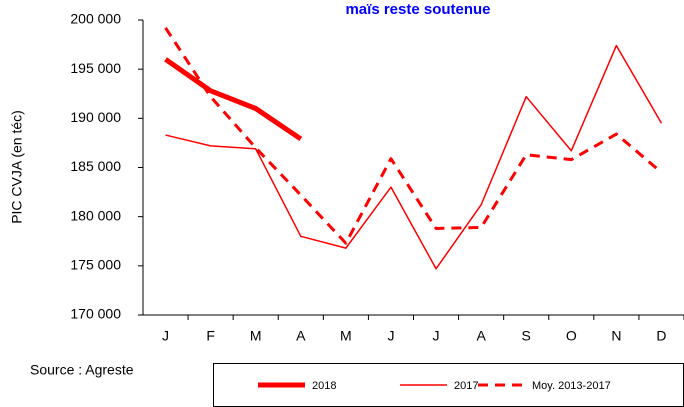  Describe the element at coordinates (417, 9) in the screenshot. I see `chart-title: maïs reste soutenue` at that location.